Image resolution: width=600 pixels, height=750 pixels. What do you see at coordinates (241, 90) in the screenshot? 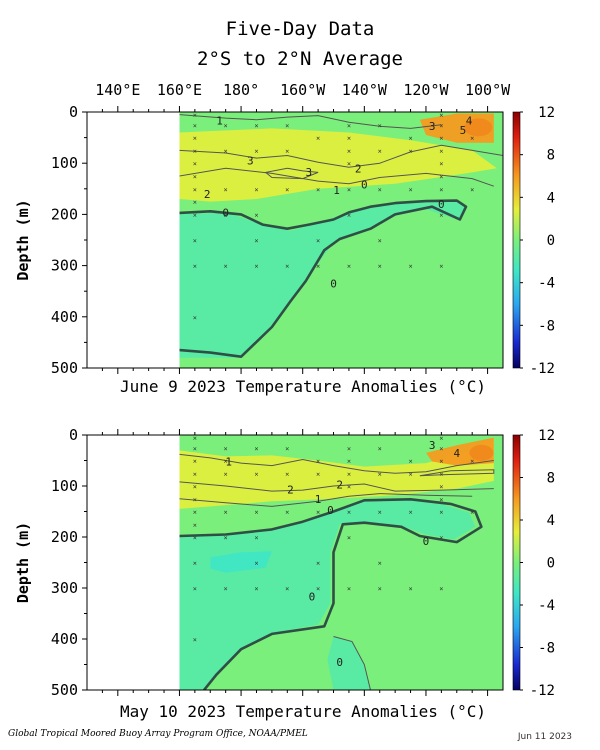
I see `x-tick-label: 180°` at bounding box center [241, 90].